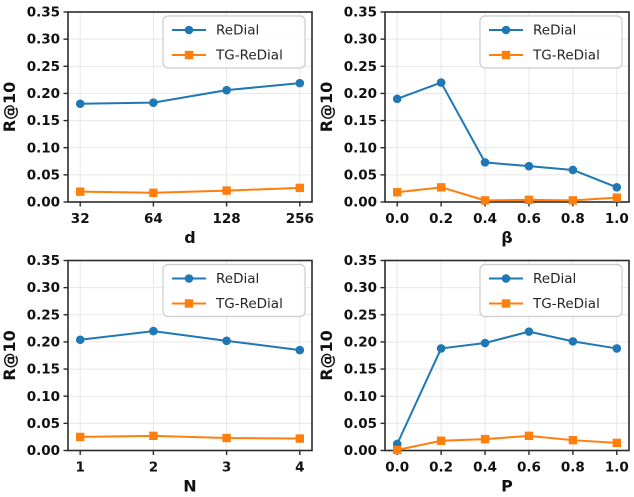 Image resolution: width=634 pixels, height=497 pixels. Describe the element at coordinates (43, 148) in the screenshot. I see `y-tick-label: 0.10` at that location.